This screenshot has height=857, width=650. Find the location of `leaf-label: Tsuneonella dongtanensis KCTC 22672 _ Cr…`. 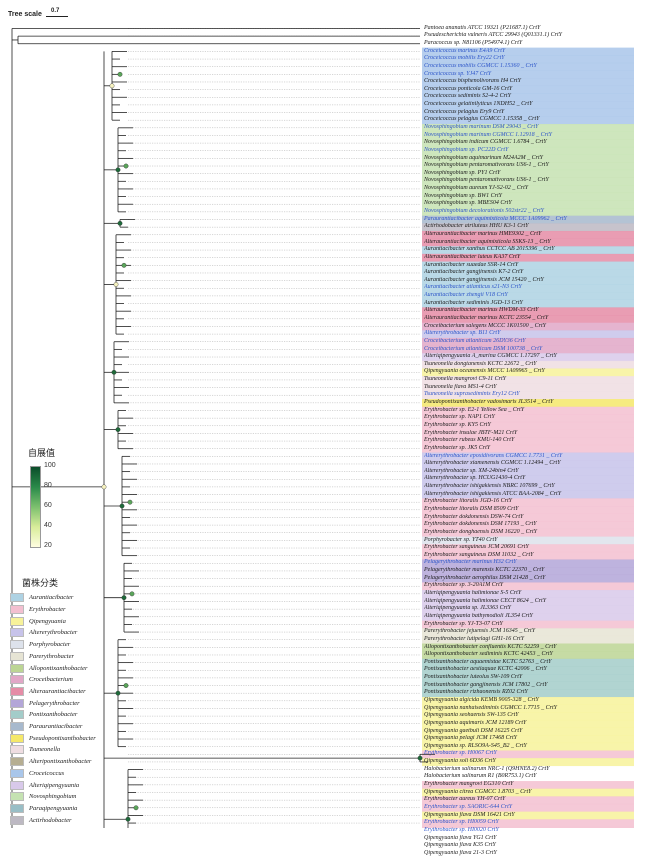

leaf-label: Tsuneonella dongtanensis KCTC 22672 _ Cr… is located at coordinates (480, 363).